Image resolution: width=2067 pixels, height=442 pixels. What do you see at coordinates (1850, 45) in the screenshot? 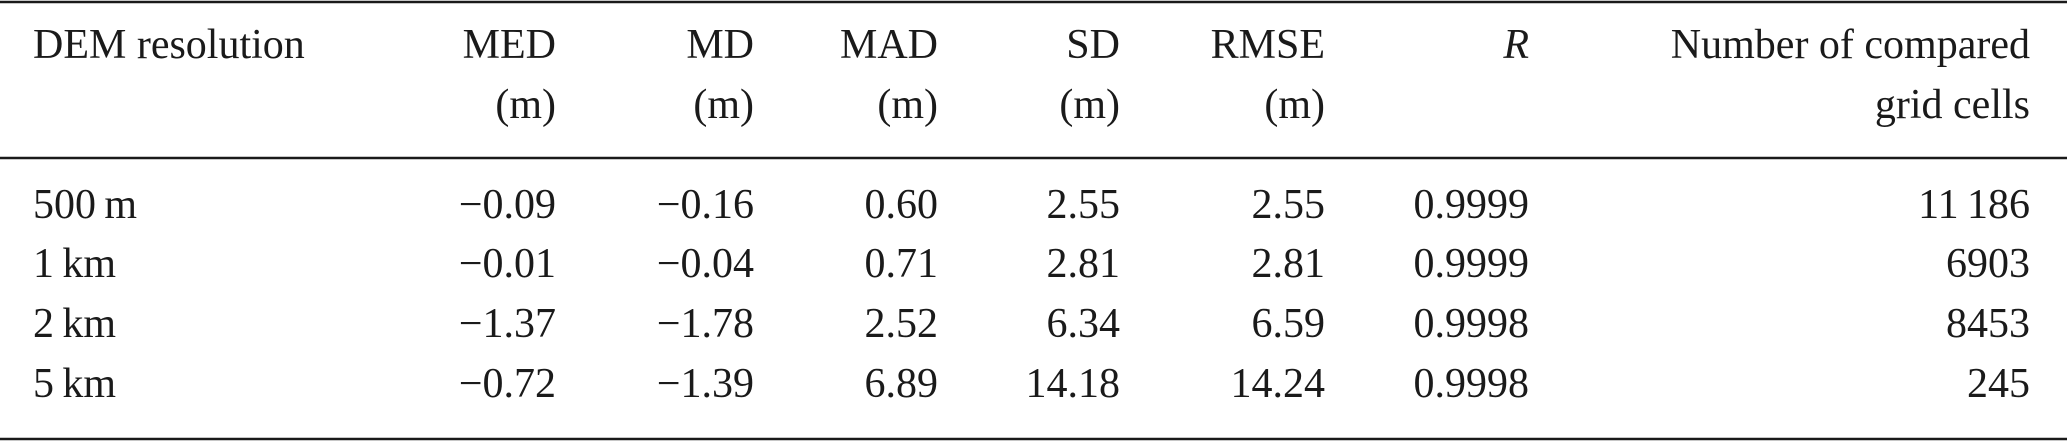
I see `header-cell: Number of compared` at bounding box center [1850, 45].